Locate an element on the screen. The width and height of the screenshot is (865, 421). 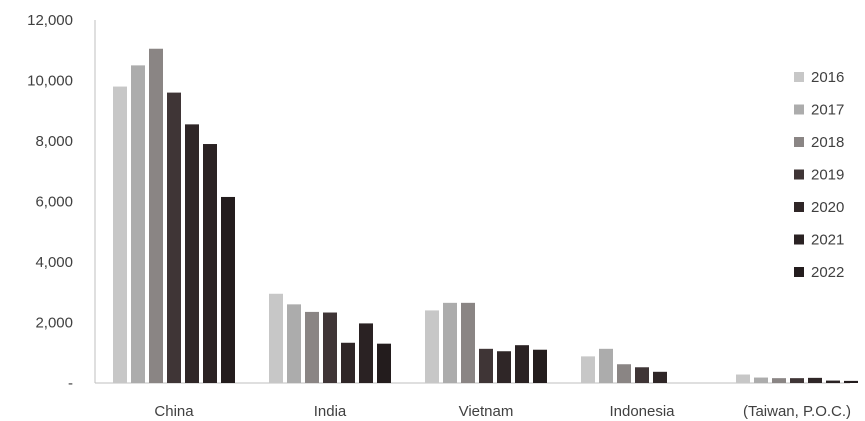
category-label: (Taiwan, P.O.C.) is located at coordinates (797, 411).